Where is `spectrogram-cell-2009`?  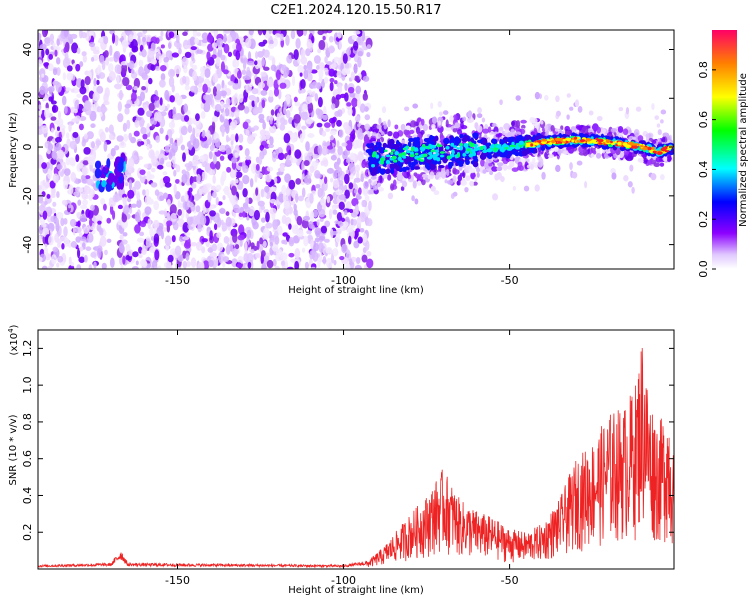 spectrogram-cell-2009 is located at coordinates (282, 168).